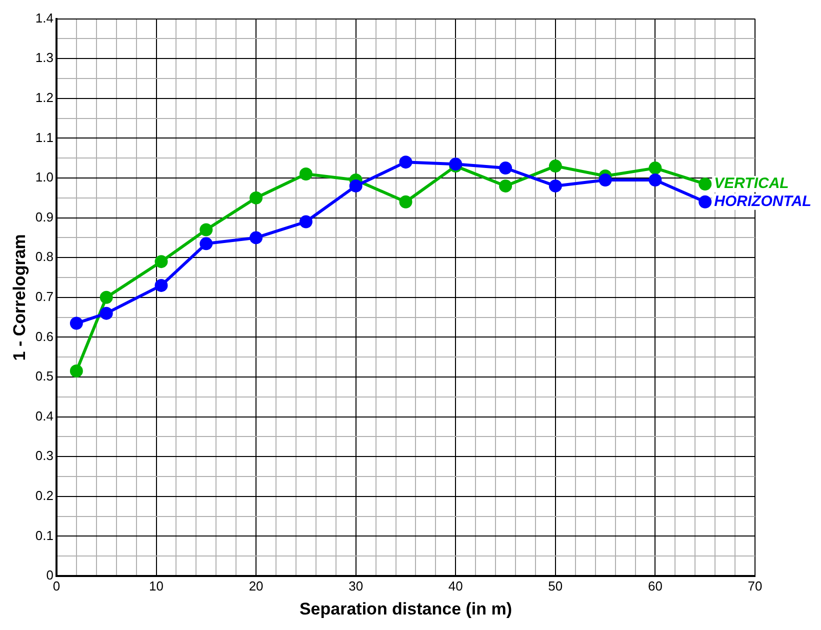 This screenshot has height=630, width=821. I want to click on y-axis-title: 1 - Correlogram, so click(19, 297).